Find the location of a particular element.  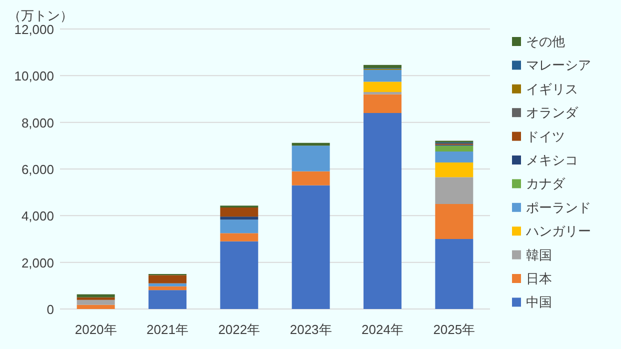

legend-label: 中国 is located at coordinates (539, 302).